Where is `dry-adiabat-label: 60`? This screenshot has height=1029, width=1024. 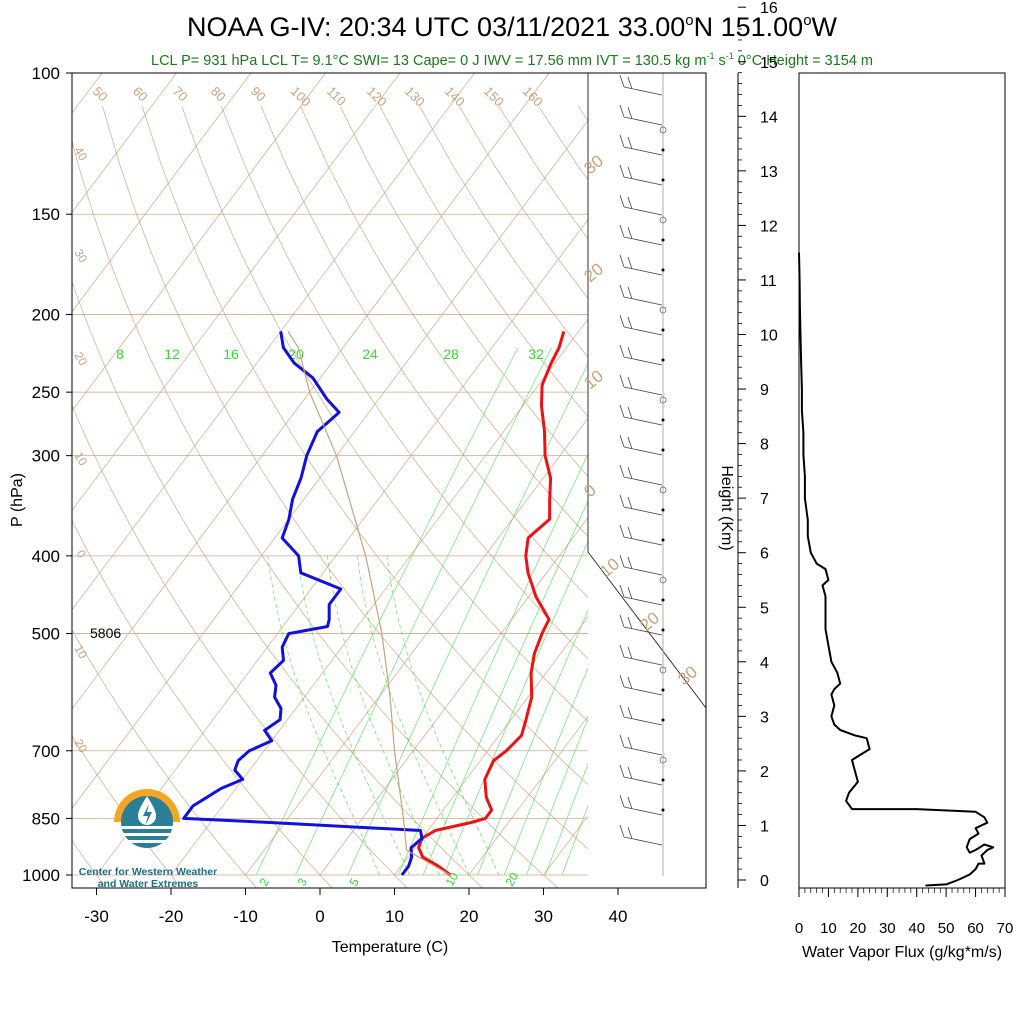
dry-adiabat-label: 60 is located at coordinates (140, 94).